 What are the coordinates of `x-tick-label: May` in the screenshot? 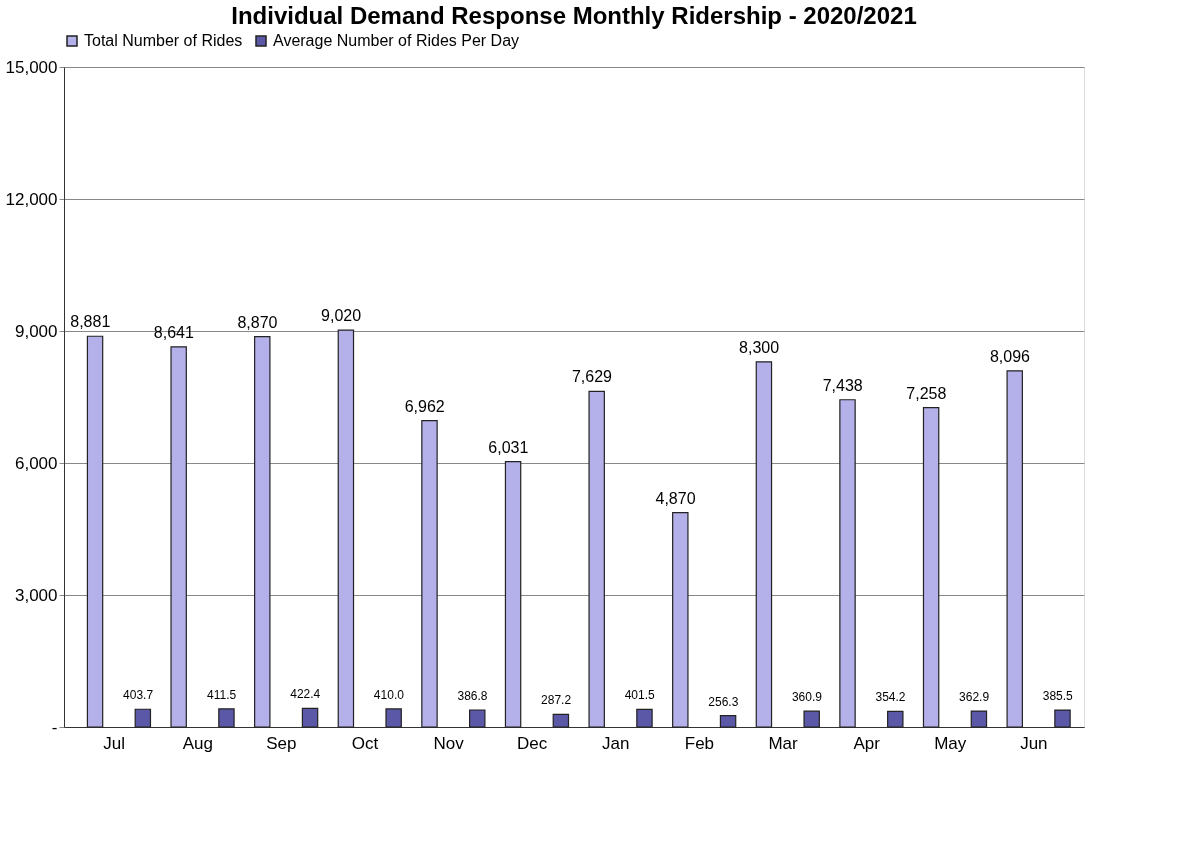 It's located at (950, 743).